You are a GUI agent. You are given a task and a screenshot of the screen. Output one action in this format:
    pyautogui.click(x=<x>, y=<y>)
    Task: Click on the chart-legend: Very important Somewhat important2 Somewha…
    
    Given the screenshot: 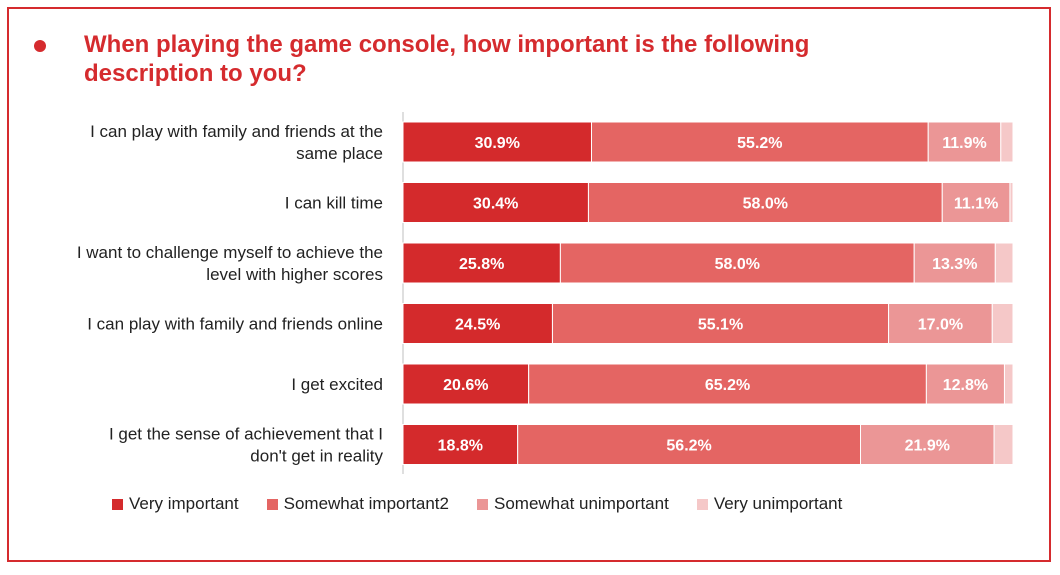 What is the action you would take?
    pyautogui.click(x=491, y=504)
    